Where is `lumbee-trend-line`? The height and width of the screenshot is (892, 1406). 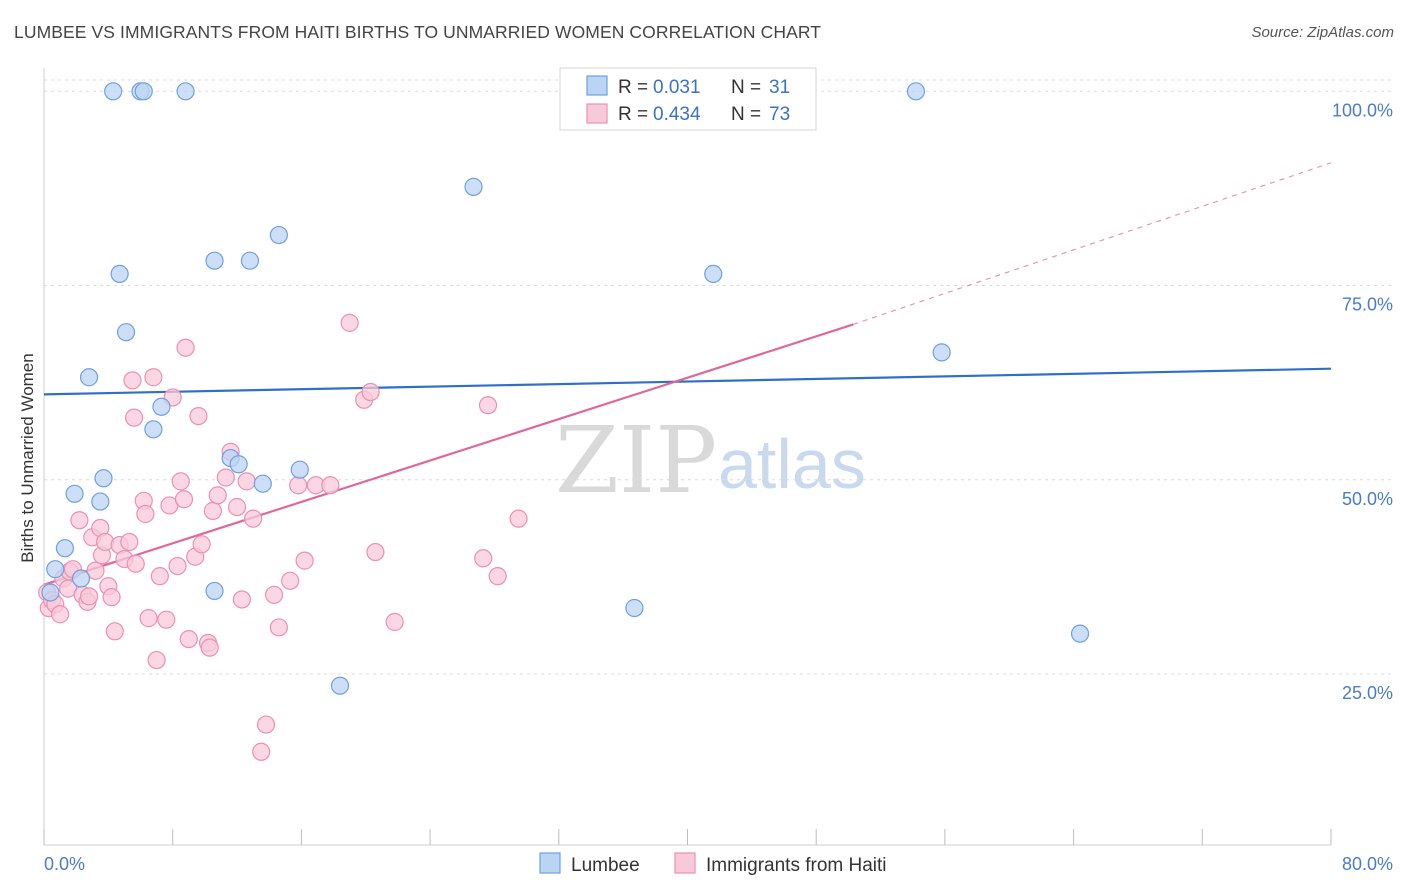 lumbee-trend-line is located at coordinates (687, 381).